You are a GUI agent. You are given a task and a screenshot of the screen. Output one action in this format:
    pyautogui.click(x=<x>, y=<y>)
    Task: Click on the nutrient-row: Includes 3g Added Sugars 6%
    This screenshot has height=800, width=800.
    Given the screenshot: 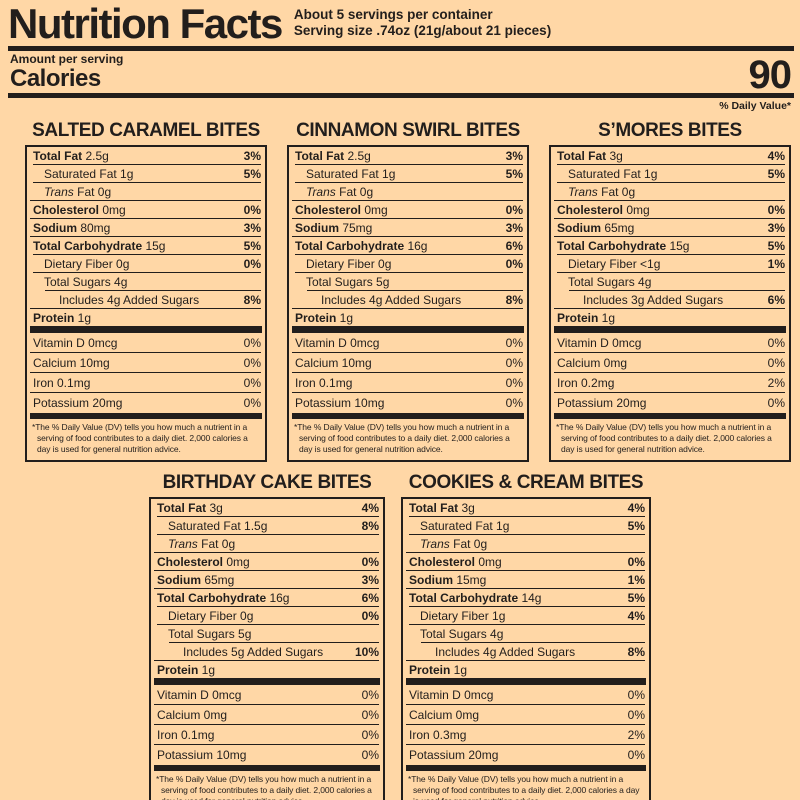 What is the action you would take?
    pyautogui.click(x=677, y=299)
    